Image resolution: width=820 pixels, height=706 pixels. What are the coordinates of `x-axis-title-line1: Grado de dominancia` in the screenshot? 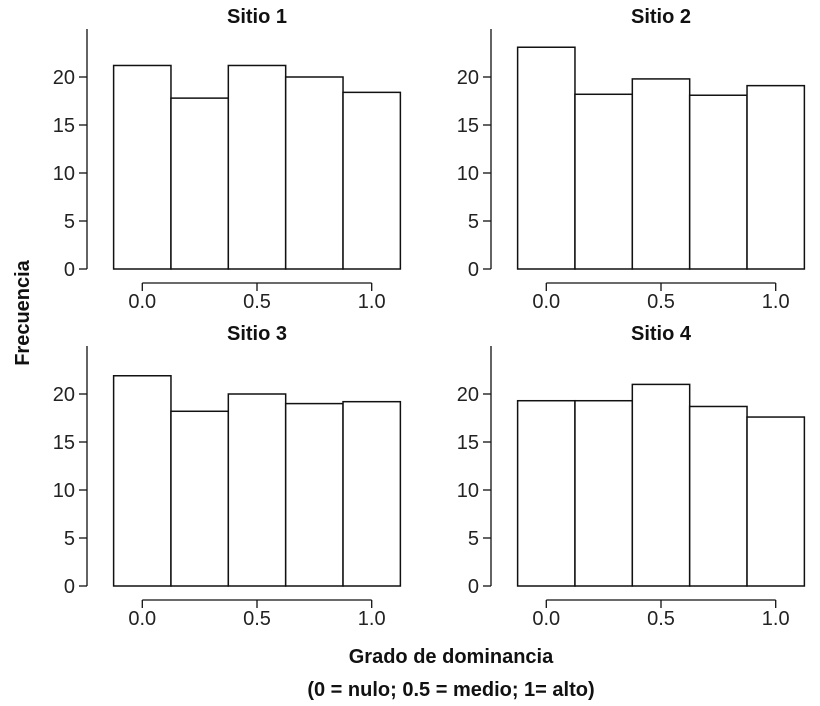 It's located at (451, 657).